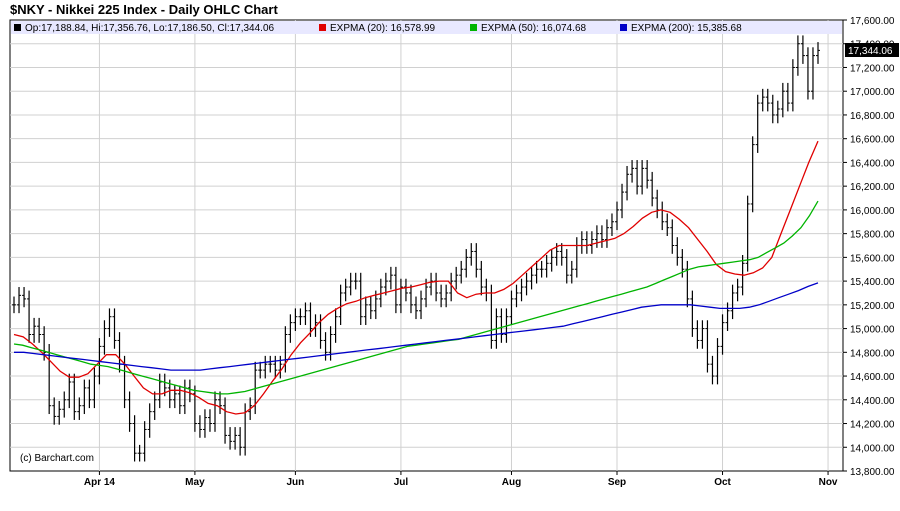  I want to click on y-tick-label: 15,200.00, so click(872, 306).